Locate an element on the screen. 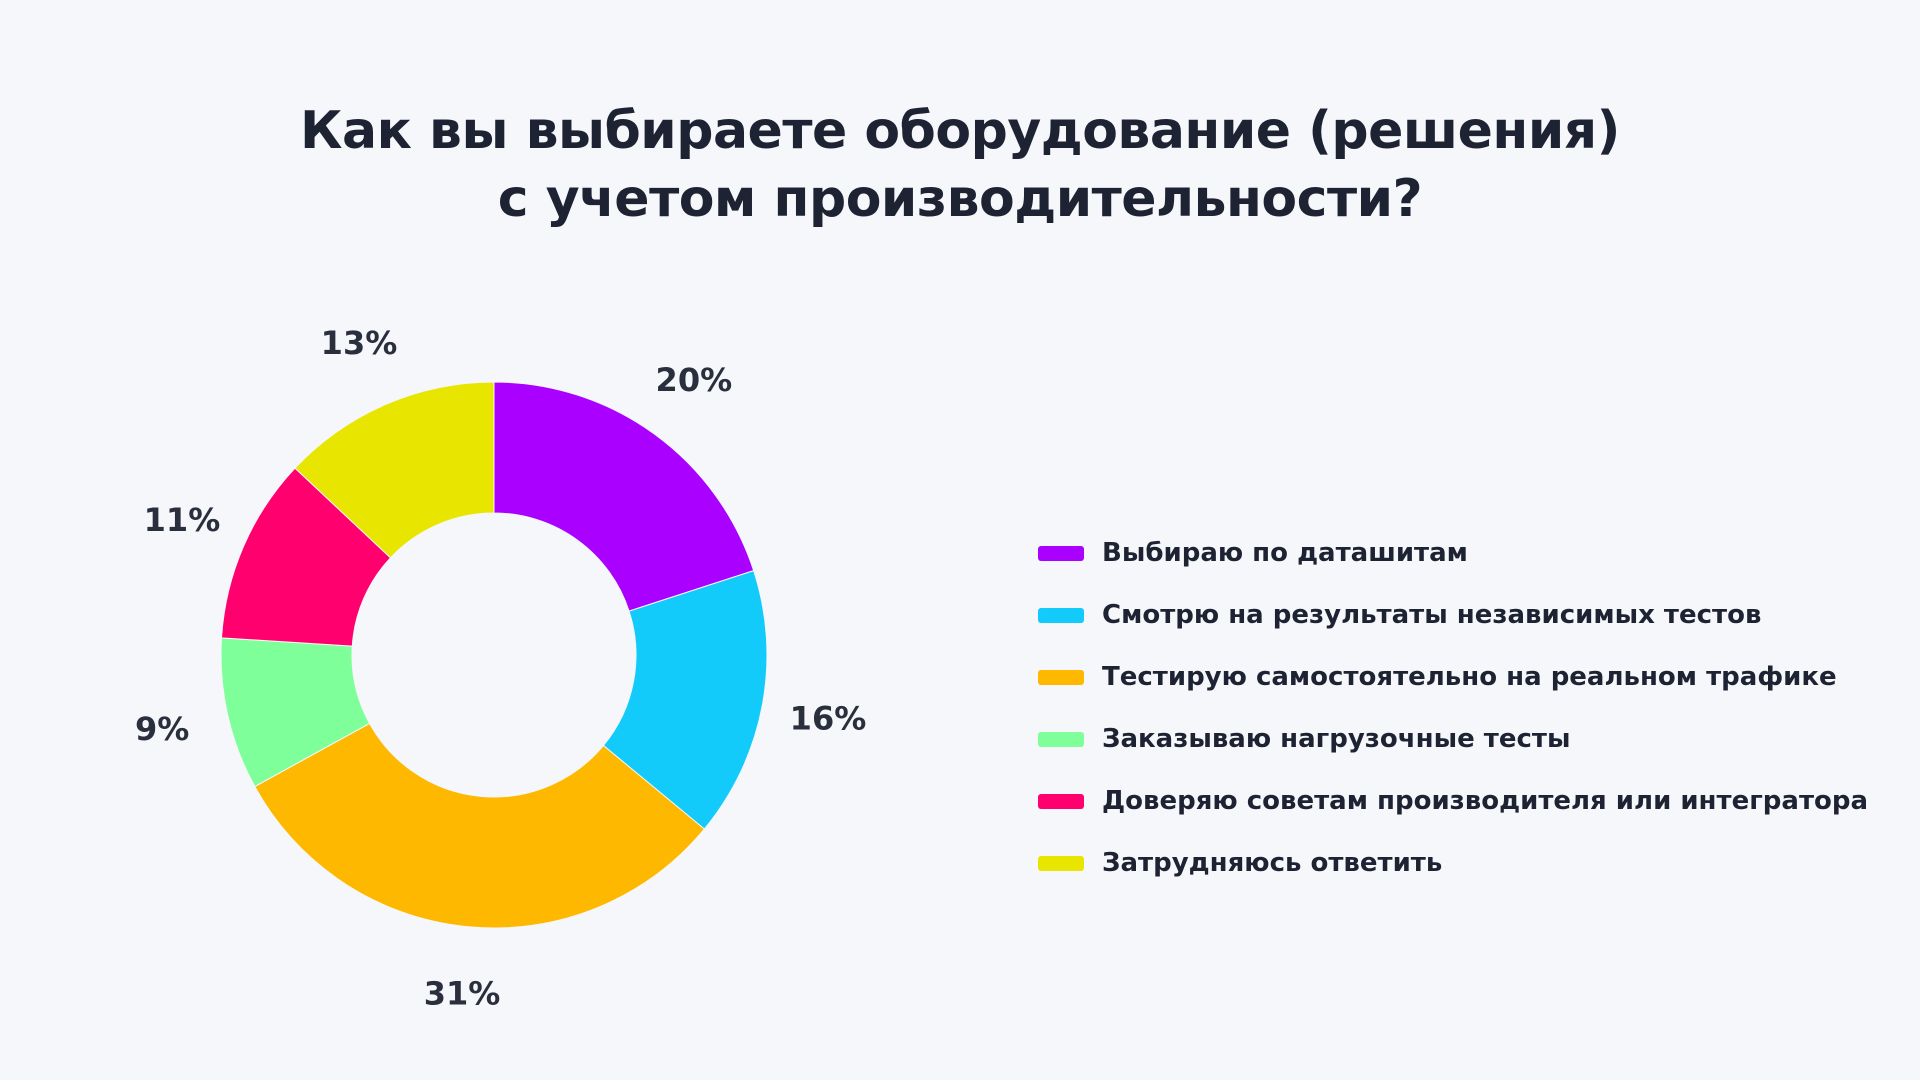 The width and height of the screenshot is (1920, 1080). slice-value-label-2: 16% is located at coordinates (828, 719).